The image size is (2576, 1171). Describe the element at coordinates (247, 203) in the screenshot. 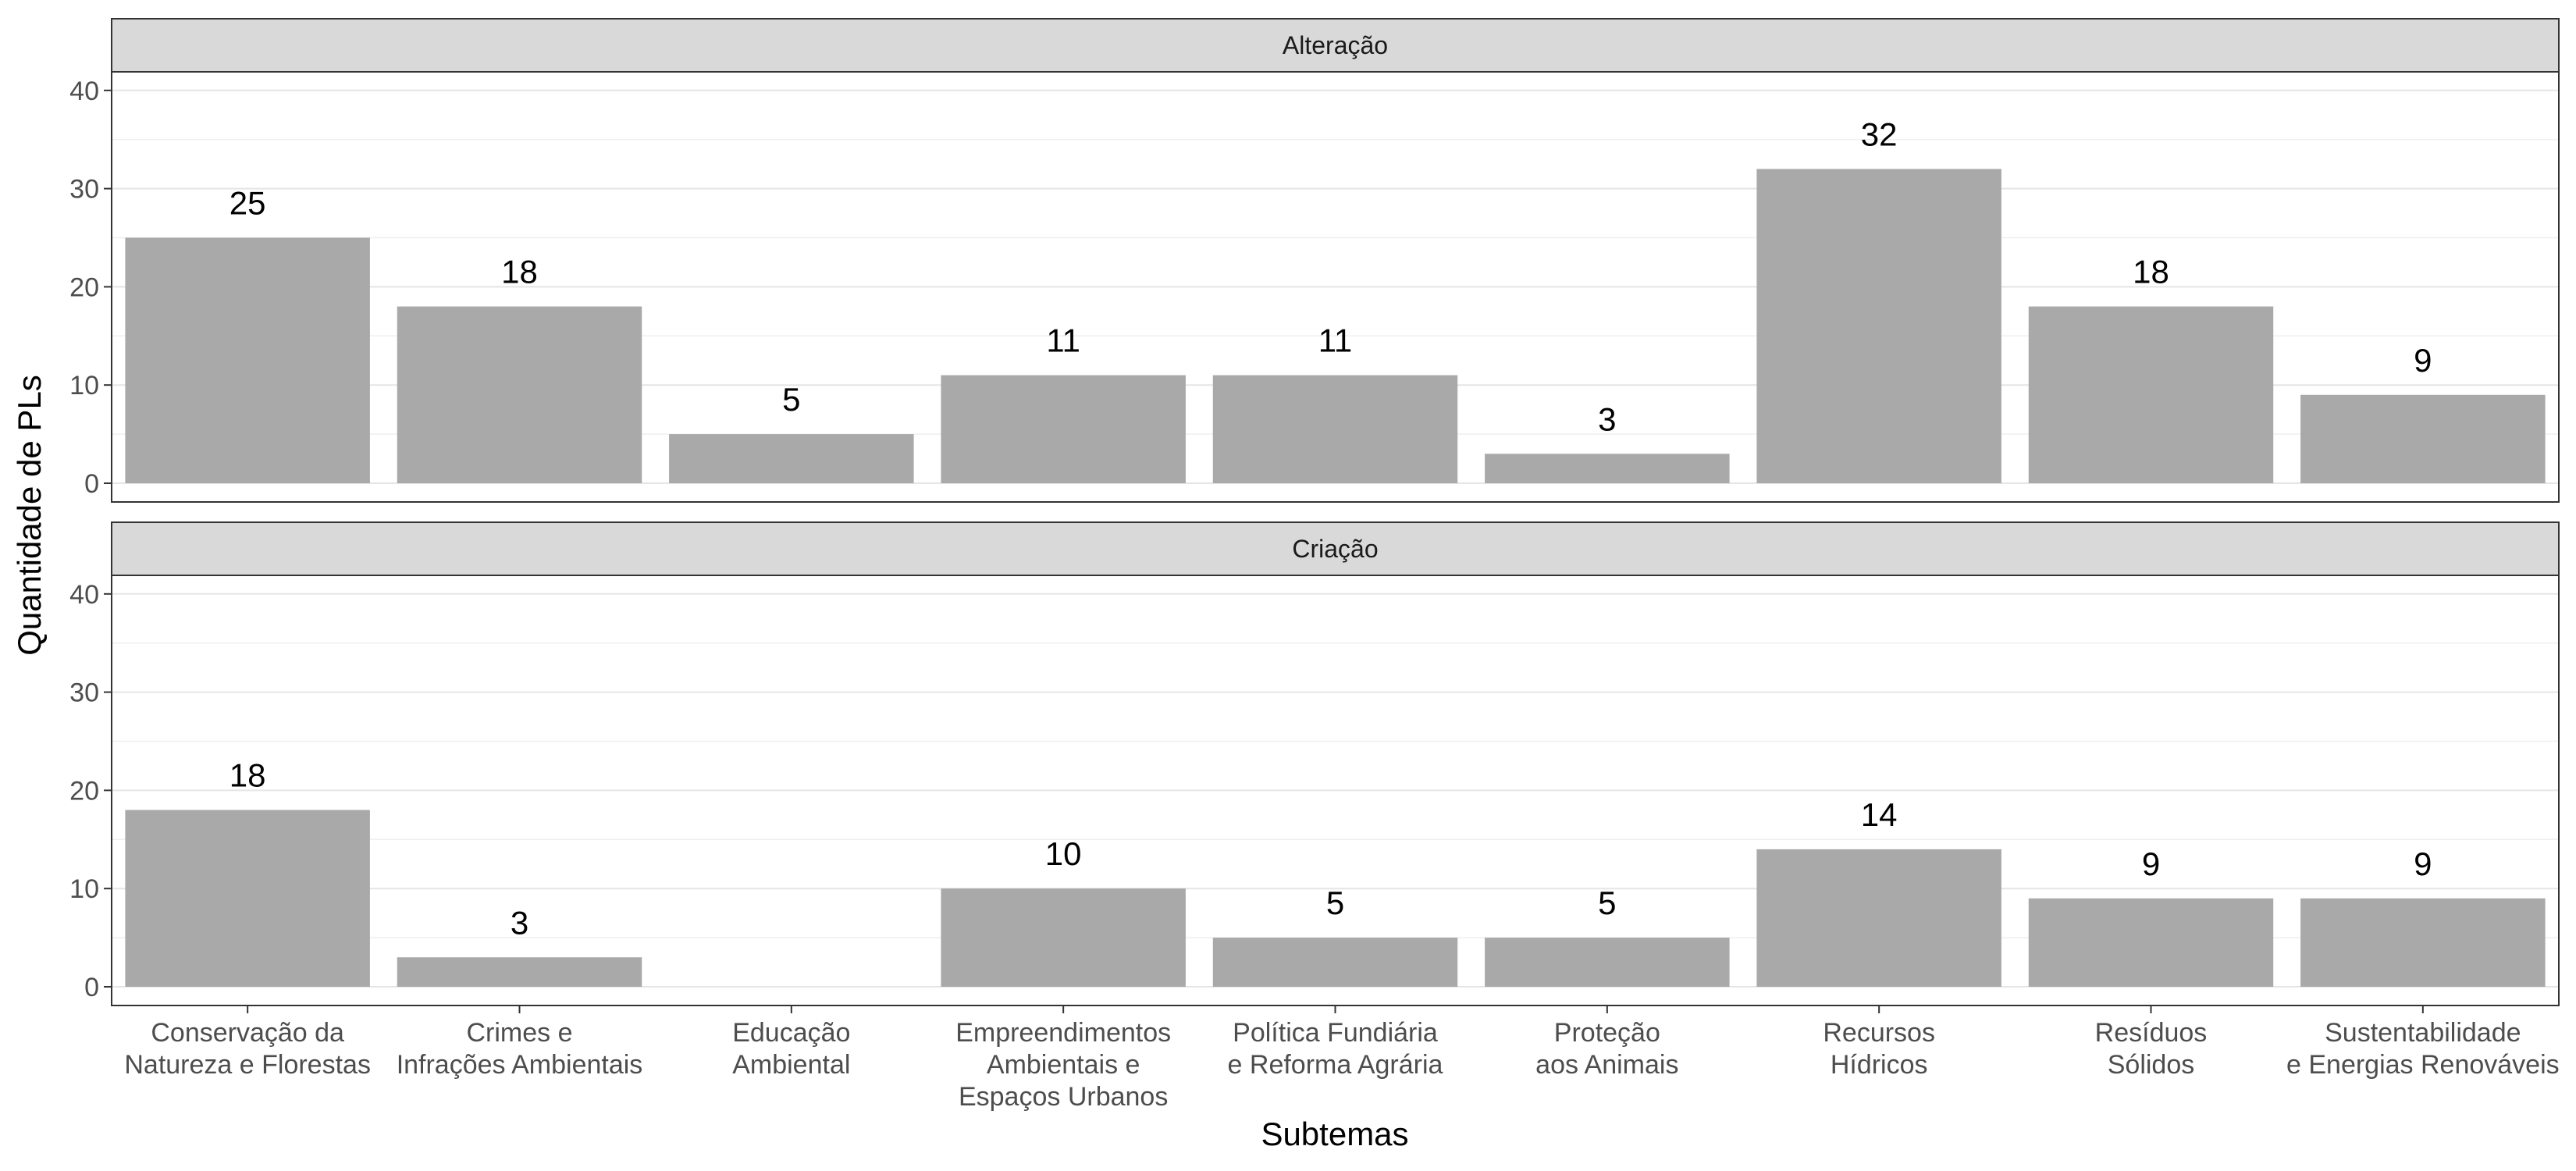

I see `bar-value-label: 25` at that location.